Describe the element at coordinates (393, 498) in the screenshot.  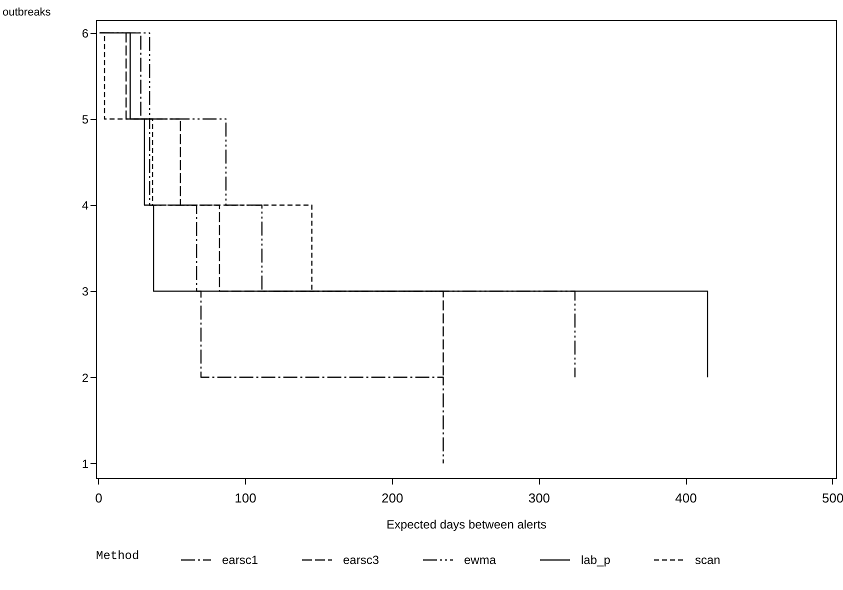
I see `x-tick-label: 200` at that location.